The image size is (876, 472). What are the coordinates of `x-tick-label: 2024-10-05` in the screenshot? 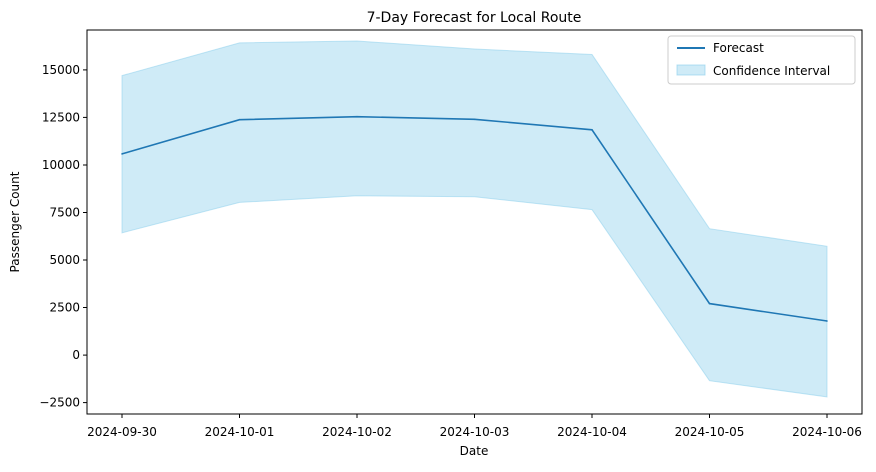 It's located at (710, 432).